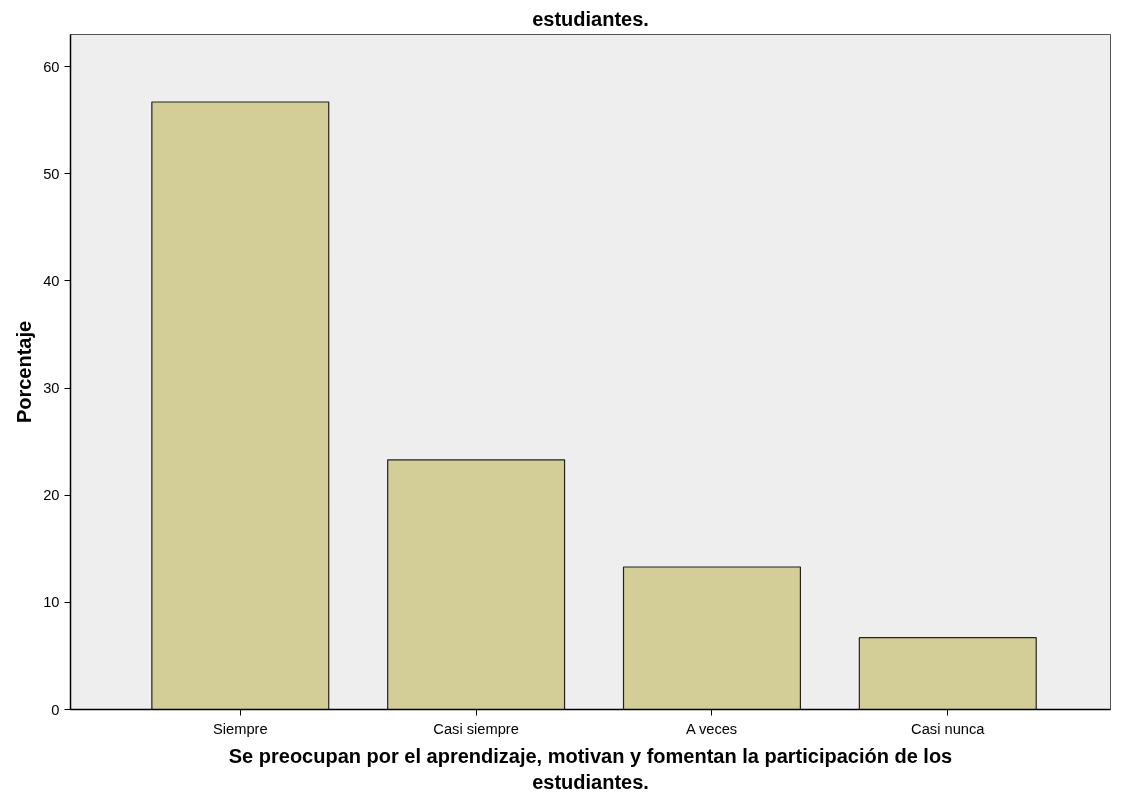 The width and height of the screenshot is (1131, 803). Describe the element at coordinates (51, 388) in the screenshot. I see `y-tick-label: 30` at that location.